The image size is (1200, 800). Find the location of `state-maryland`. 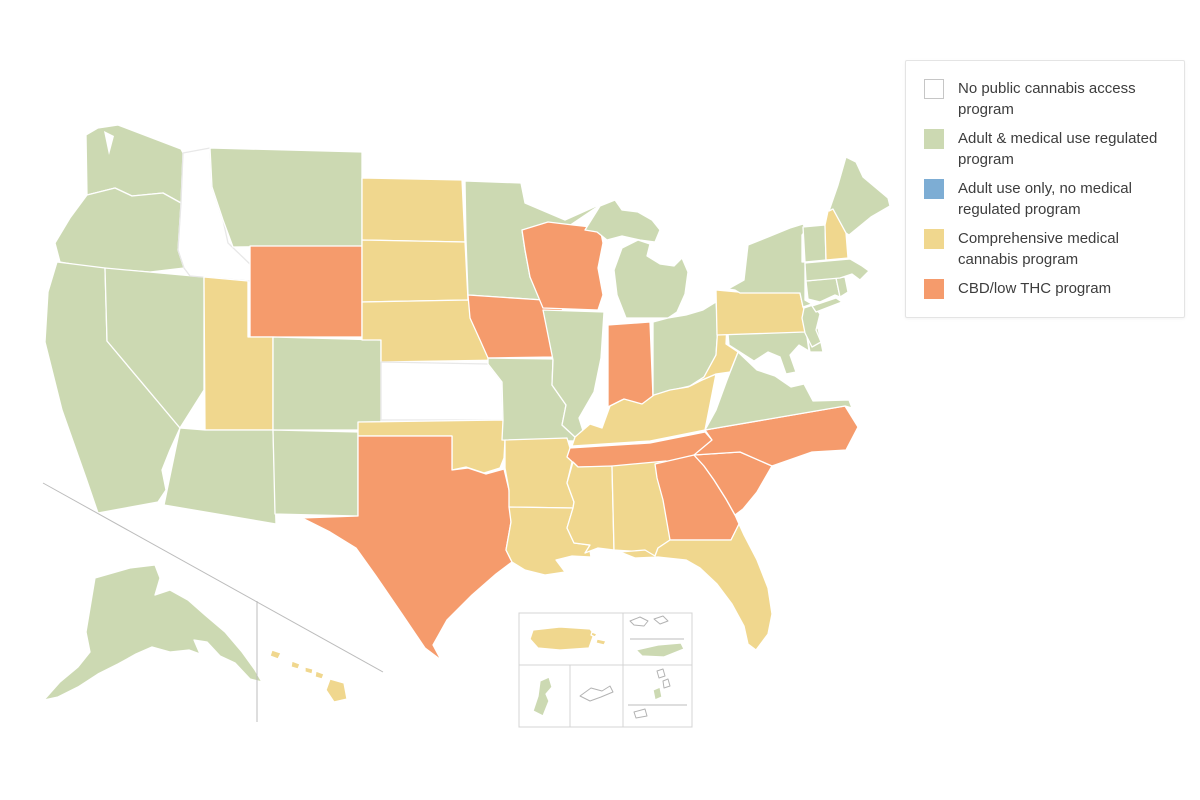

state-maryland is located at coordinates (768, 352).